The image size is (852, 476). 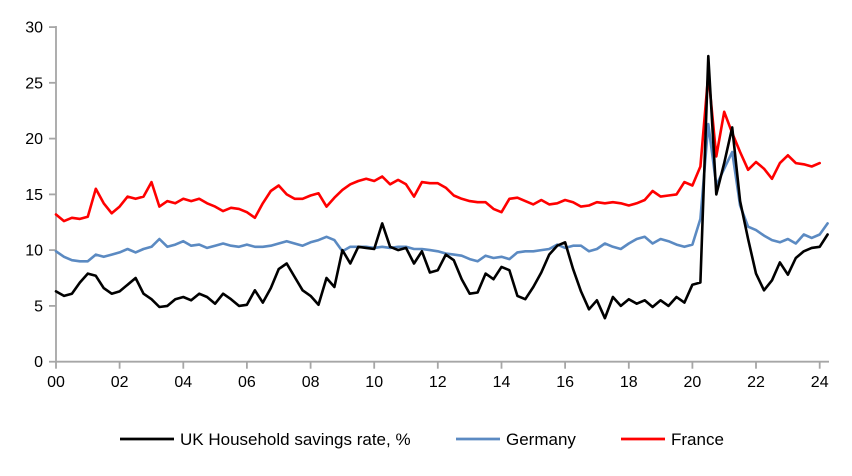 What do you see at coordinates (629, 382) in the screenshot?
I see `x-tick-label: 18` at bounding box center [629, 382].